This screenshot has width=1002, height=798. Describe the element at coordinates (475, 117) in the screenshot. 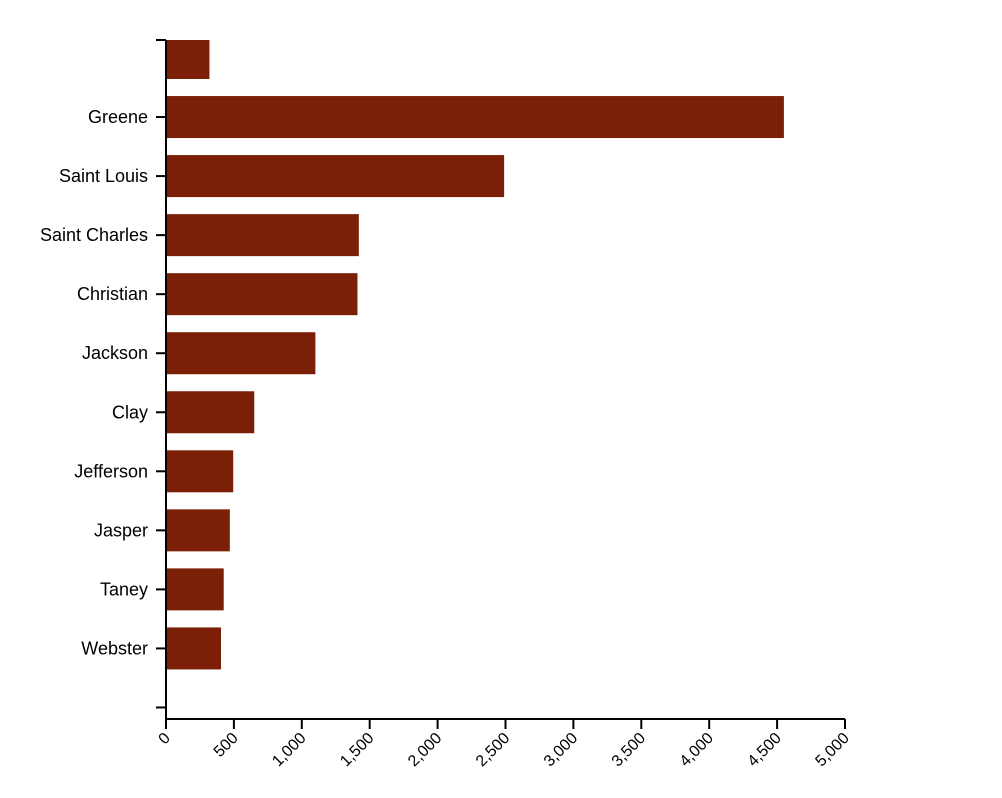

I see `bar-greene` at that location.